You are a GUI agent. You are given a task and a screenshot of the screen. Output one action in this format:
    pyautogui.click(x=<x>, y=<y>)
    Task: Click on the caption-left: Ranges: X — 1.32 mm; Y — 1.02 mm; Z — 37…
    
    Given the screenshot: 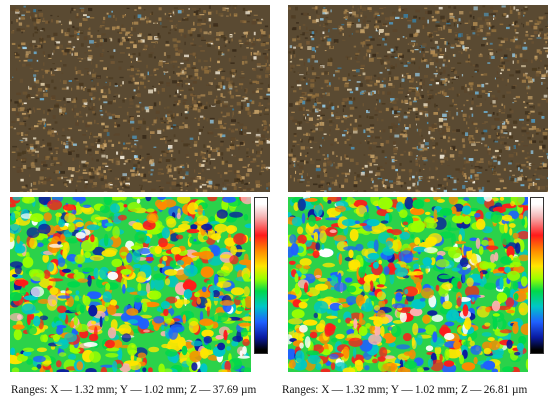 What is the action you would take?
    pyautogui.click(x=134, y=390)
    